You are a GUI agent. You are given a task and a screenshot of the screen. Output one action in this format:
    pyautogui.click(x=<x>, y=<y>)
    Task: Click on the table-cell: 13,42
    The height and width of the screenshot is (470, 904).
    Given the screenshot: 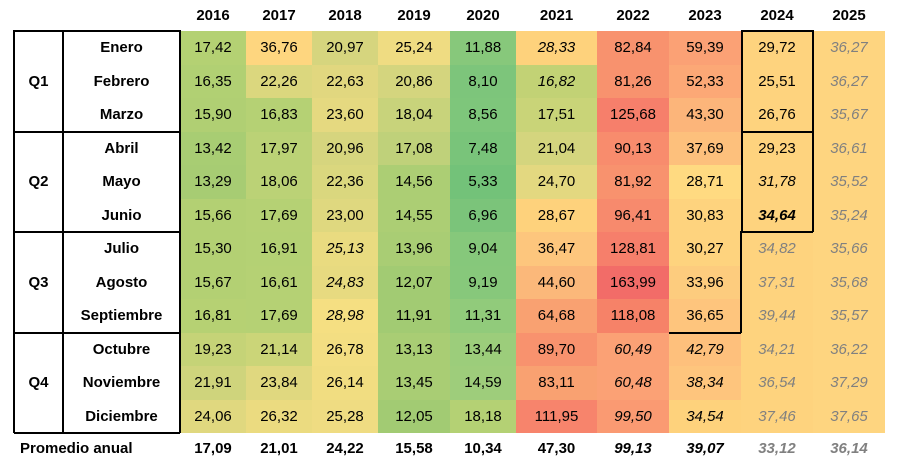 What is the action you would take?
    pyautogui.click(x=213, y=148)
    